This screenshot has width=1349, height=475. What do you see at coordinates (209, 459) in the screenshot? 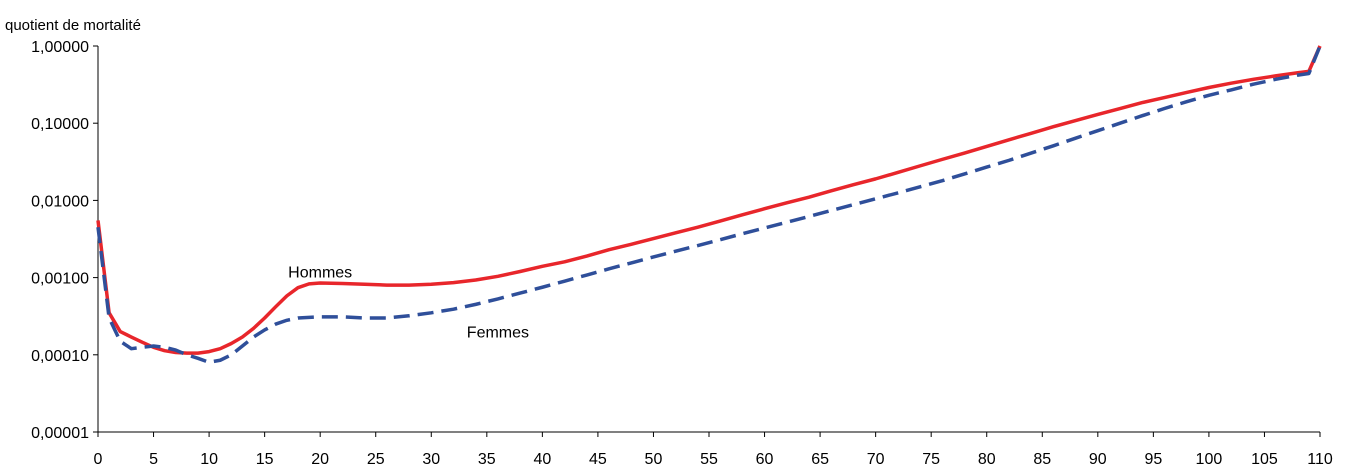
I see `x-tick-label: 10` at bounding box center [209, 459].